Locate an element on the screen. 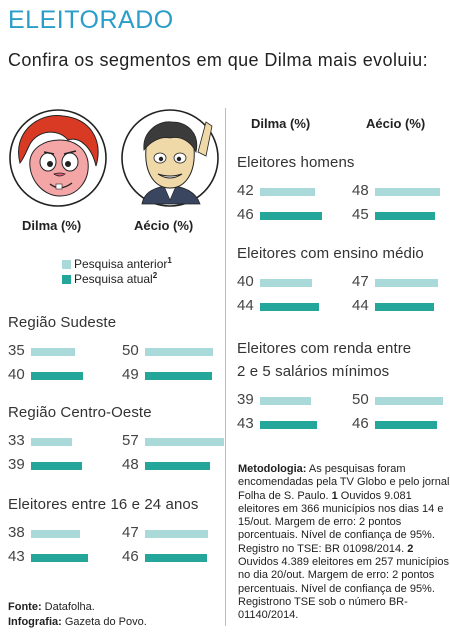 This screenshot has height=633, width=450. legend-current: Pesquisa atual2 is located at coordinates (115, 278).